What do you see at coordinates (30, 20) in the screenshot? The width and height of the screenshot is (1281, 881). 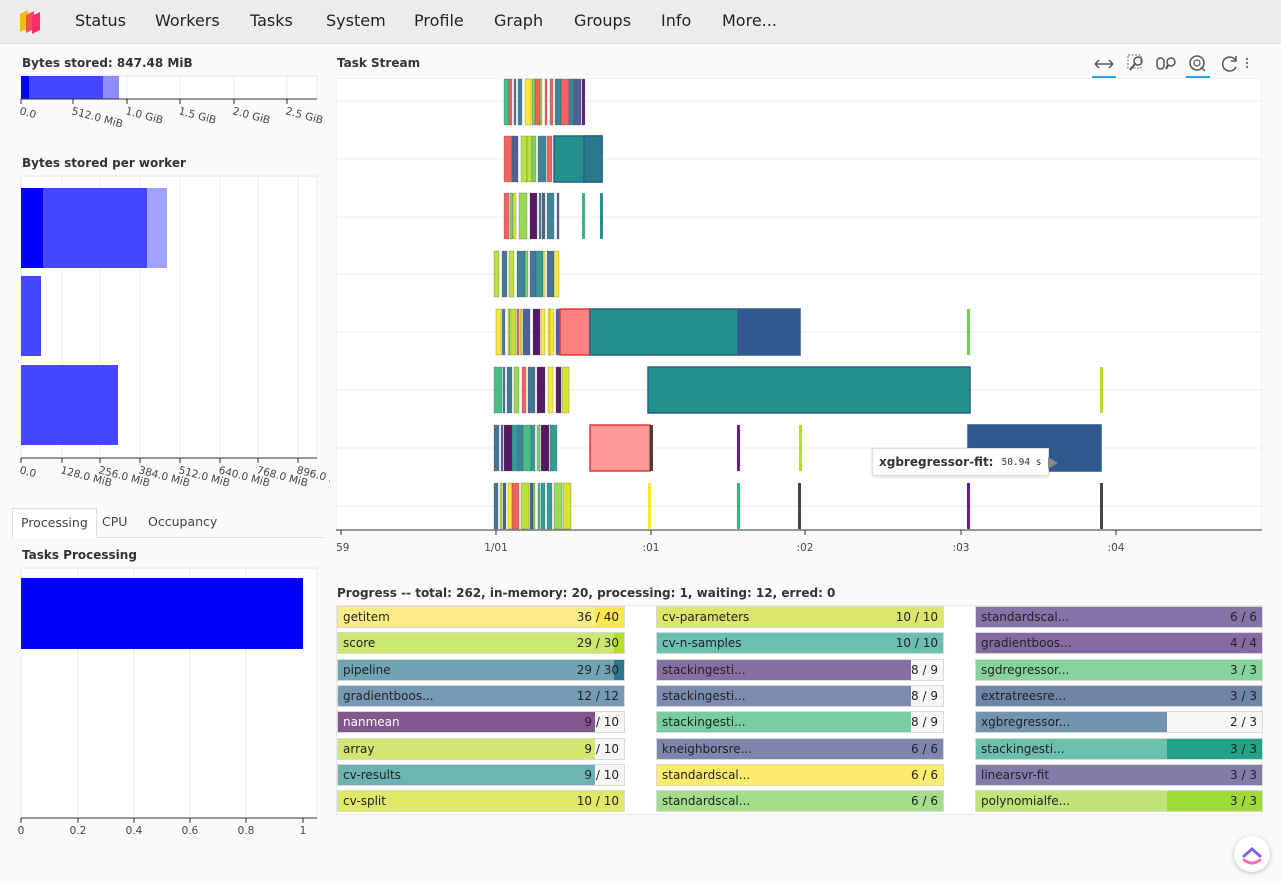 I see `dask-logo-icon` at bounding box center [30, 20].